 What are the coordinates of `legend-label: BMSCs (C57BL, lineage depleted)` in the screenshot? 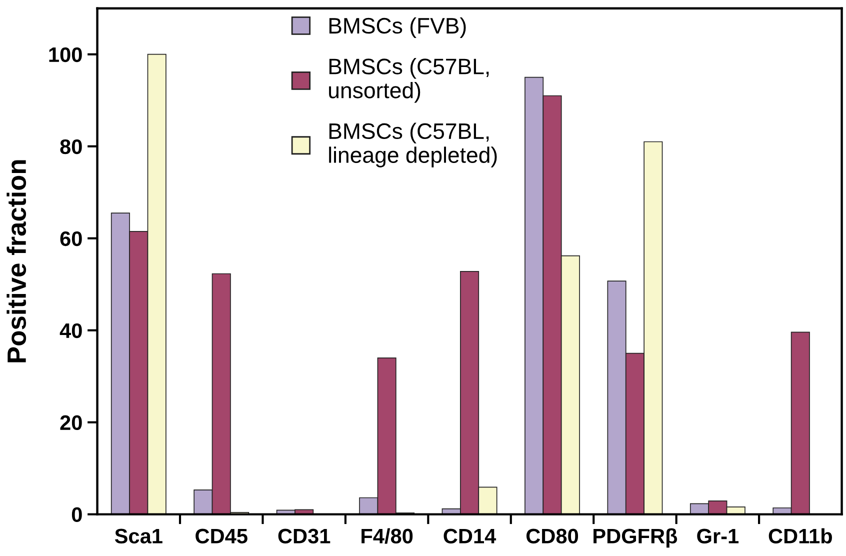 It's located at (413, 145).